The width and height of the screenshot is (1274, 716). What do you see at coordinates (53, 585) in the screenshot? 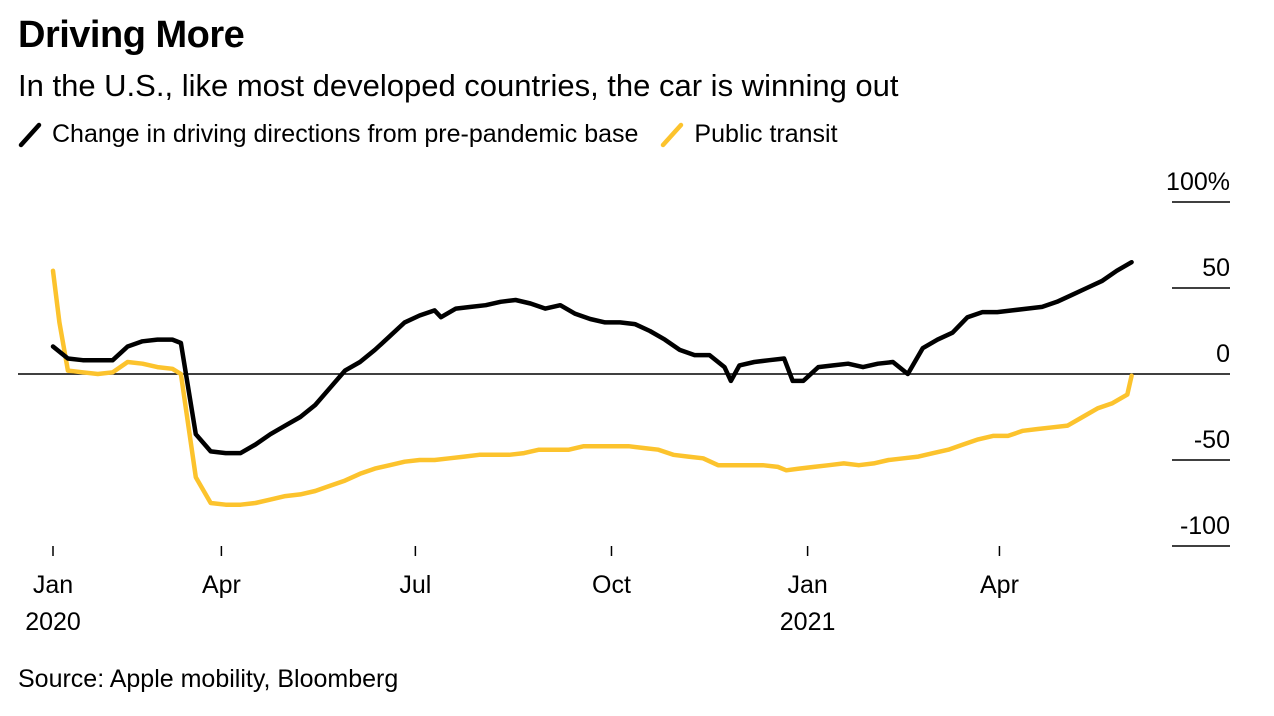
I see `x-tick-label-0: Jan` at bounding box center [53, 585].